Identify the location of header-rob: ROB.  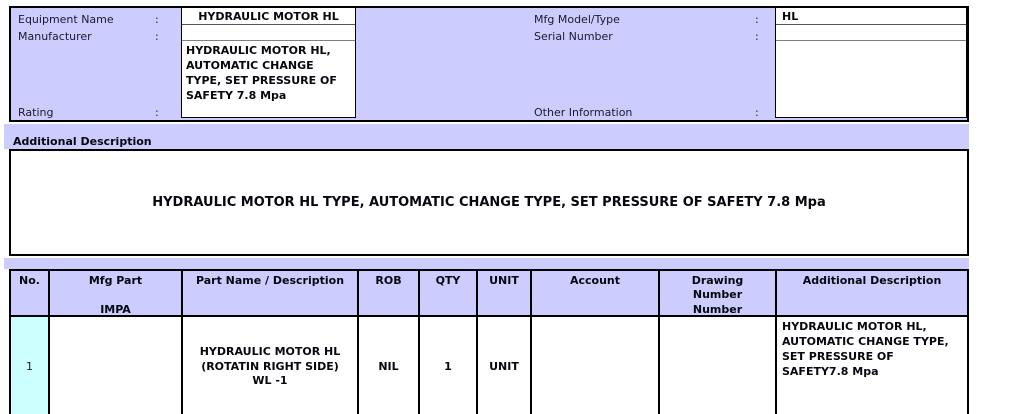
(389, 294).